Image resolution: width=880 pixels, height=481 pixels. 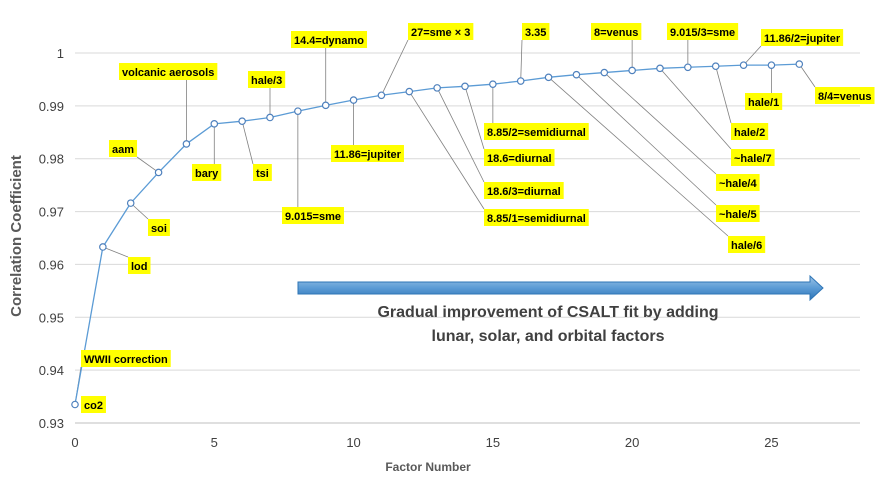 What do you see at coordinates (262, 174) in the screenshot?
I see `data-label: tsi` at bounding box center [262, 174].